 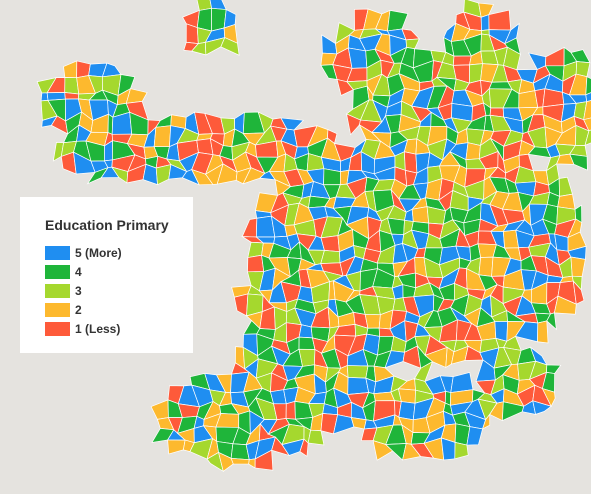 What do you see at coordinates (78, 290) in the screenshot?
I see `legend-label: 3` at bounding box center [78, 290].